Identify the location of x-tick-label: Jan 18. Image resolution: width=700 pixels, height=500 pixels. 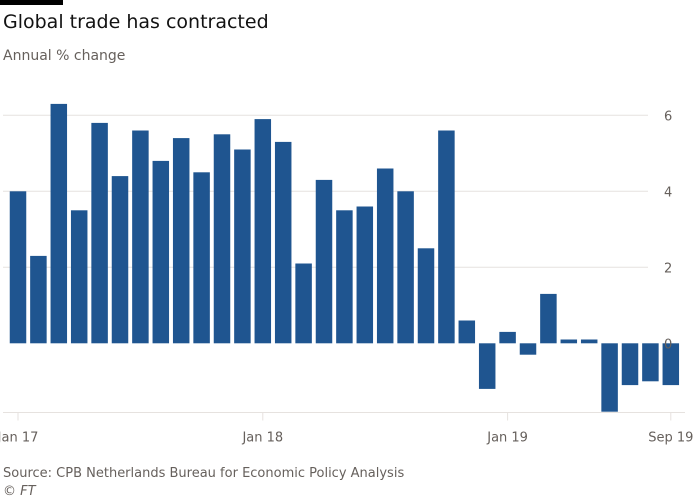
(262, 438).